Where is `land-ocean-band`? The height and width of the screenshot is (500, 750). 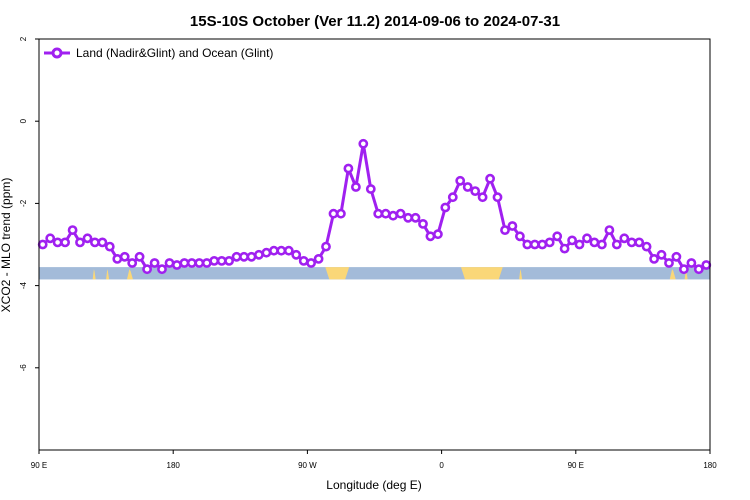 land-ocean-band is located at coordinates (374, 273).